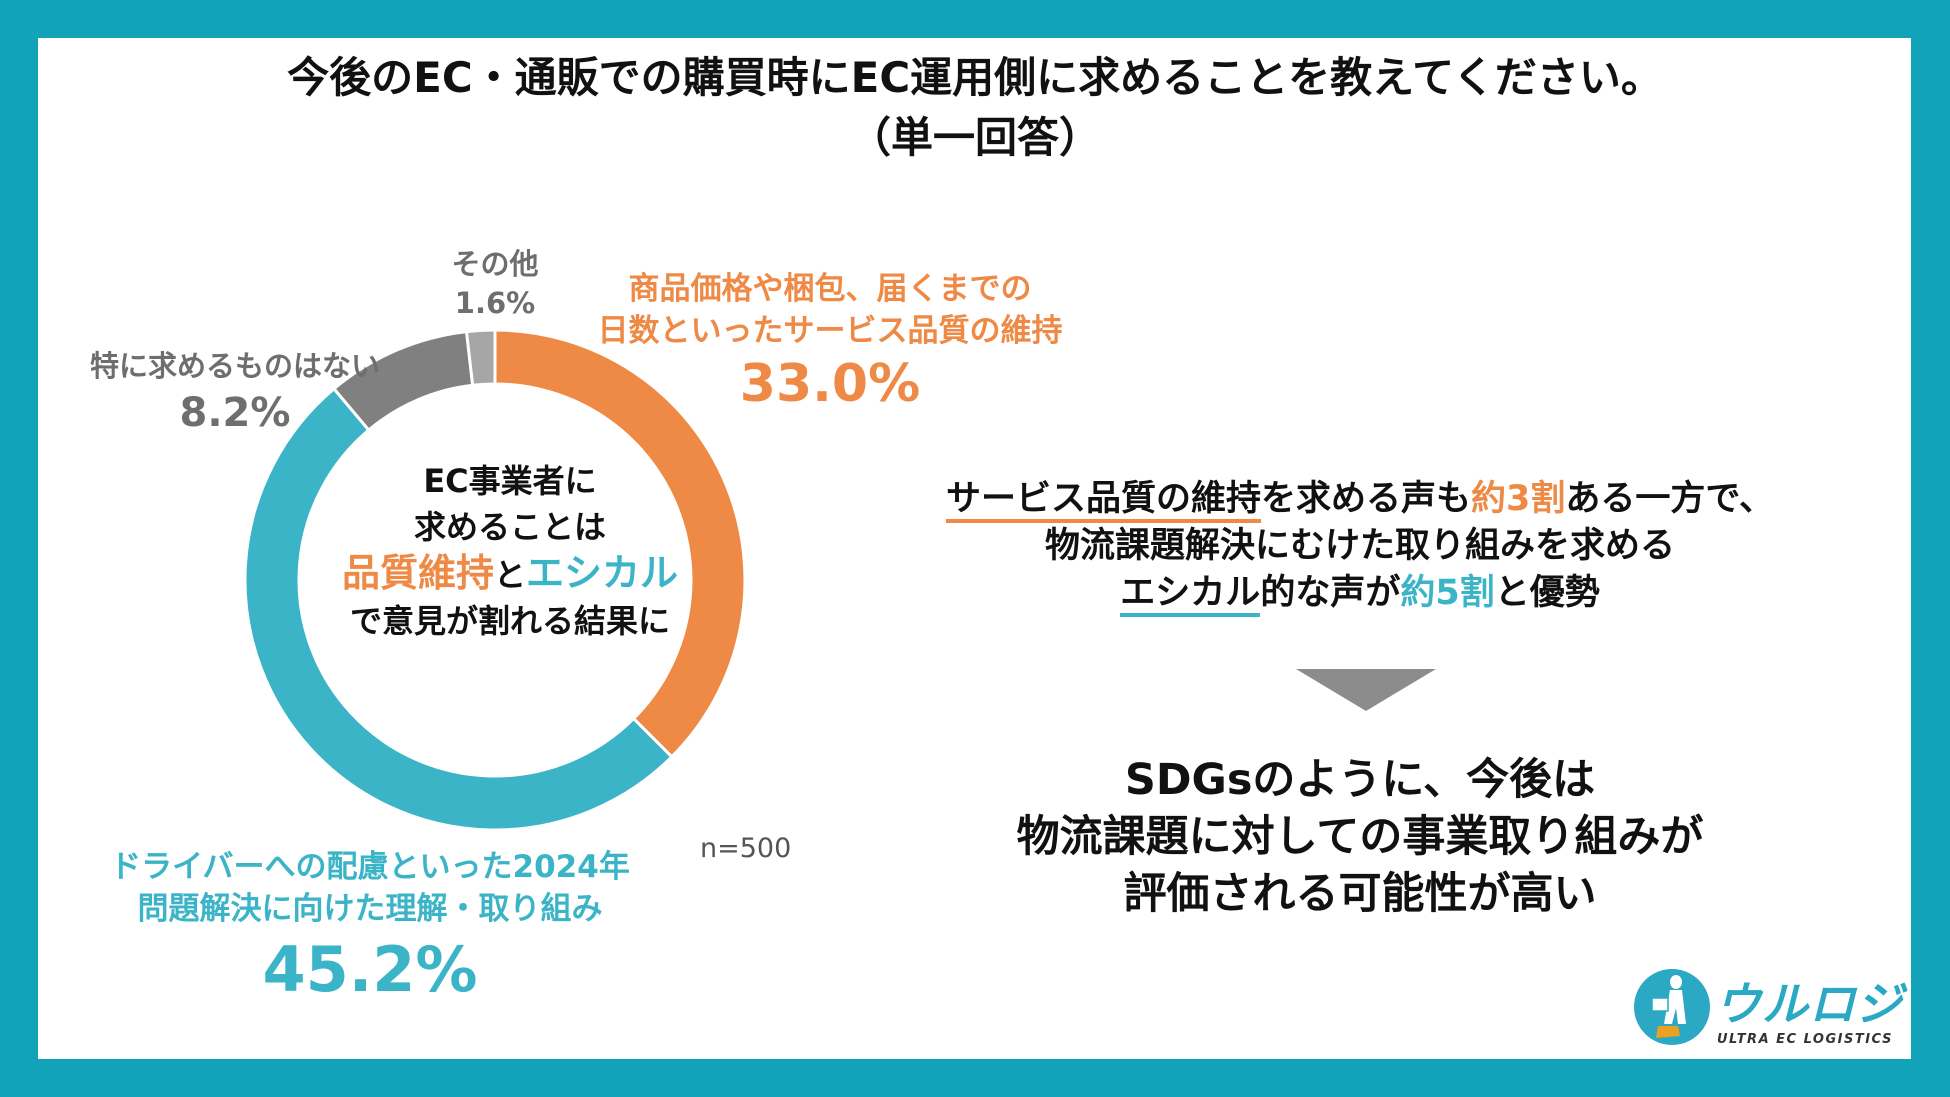 The width and height of the screenshot is (1950, 1097). I want to click on logo-subtitle: ULTRA EC LOGISTICS, so click(1805, 1039).